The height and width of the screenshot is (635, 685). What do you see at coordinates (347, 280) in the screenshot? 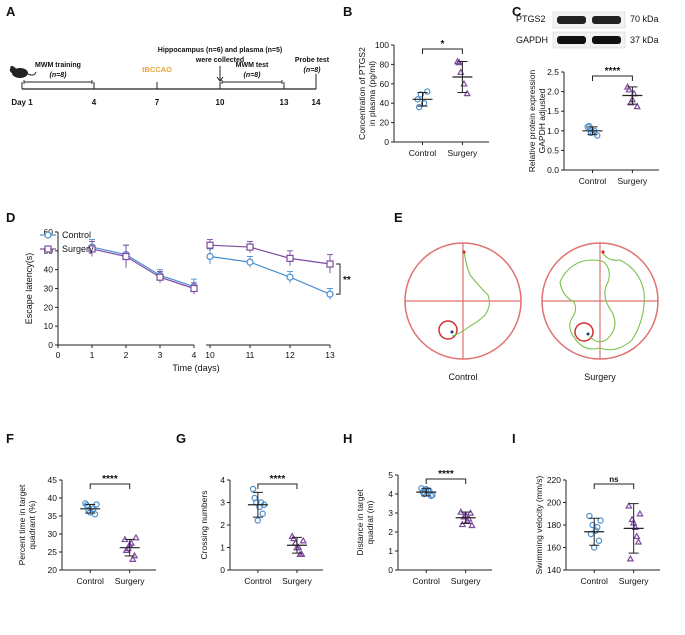
I see `significance-label: **` at bounding box center [347, 280].